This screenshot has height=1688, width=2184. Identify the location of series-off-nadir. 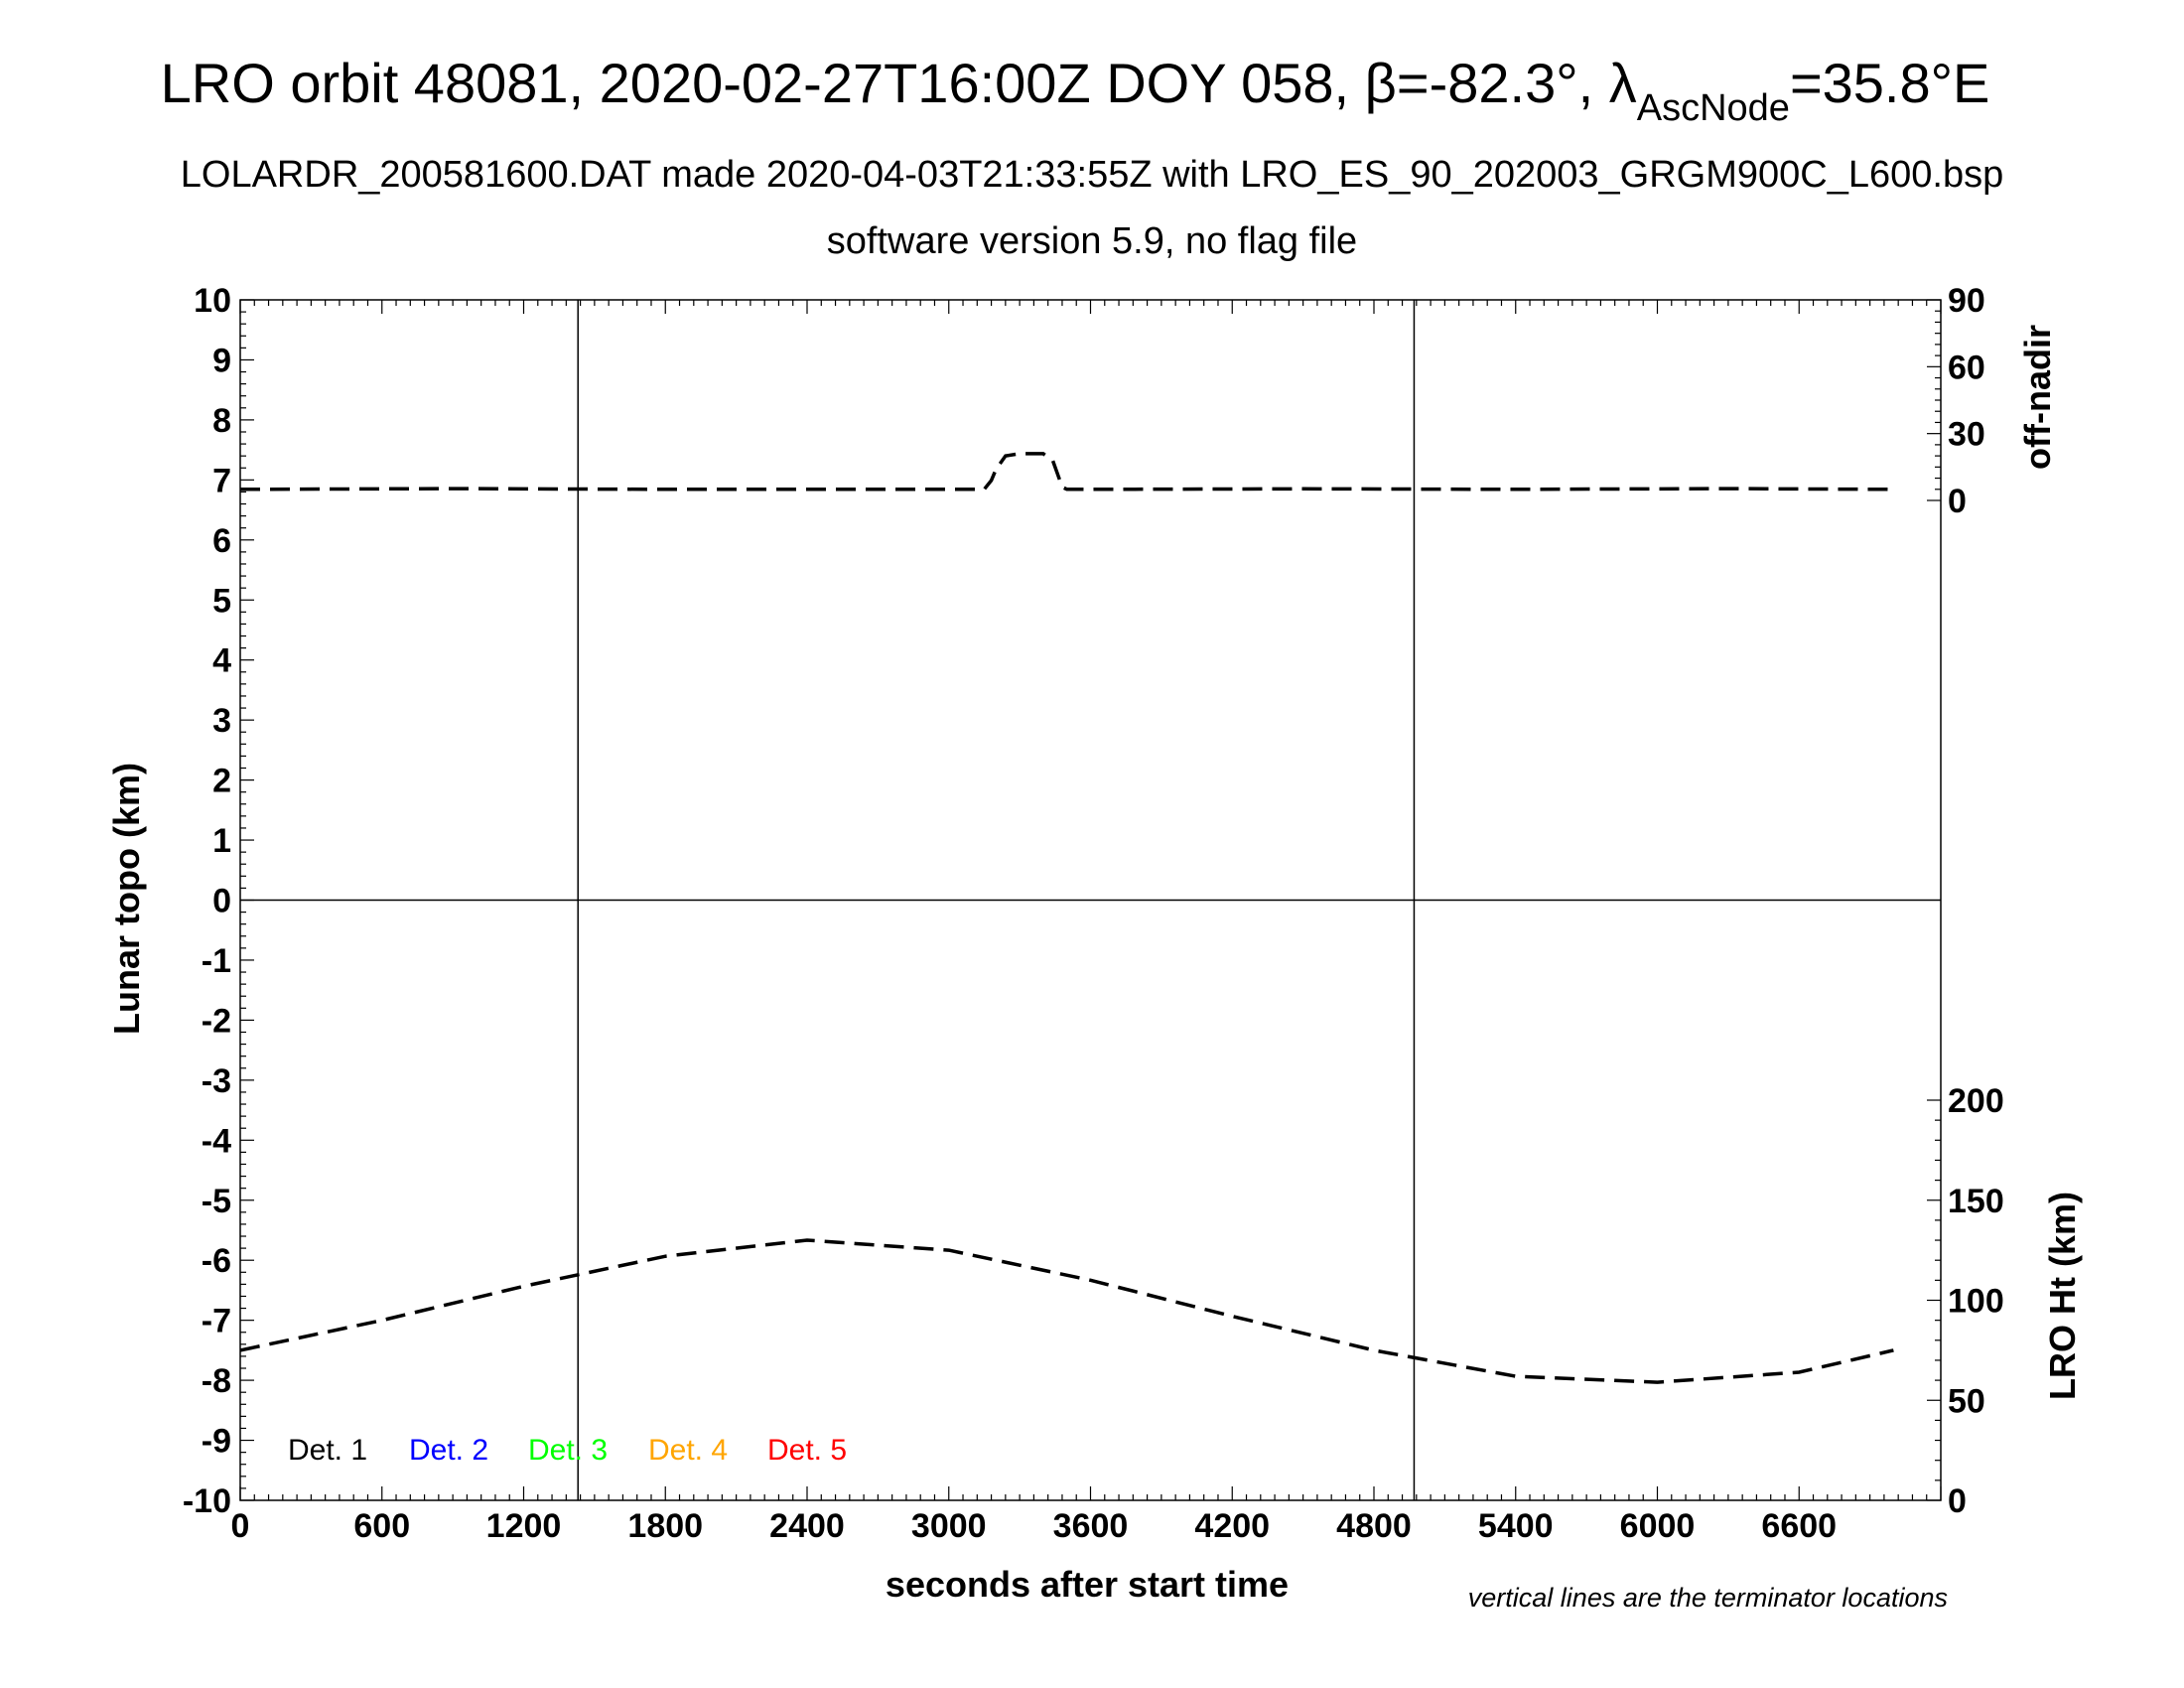
(1066, 472).